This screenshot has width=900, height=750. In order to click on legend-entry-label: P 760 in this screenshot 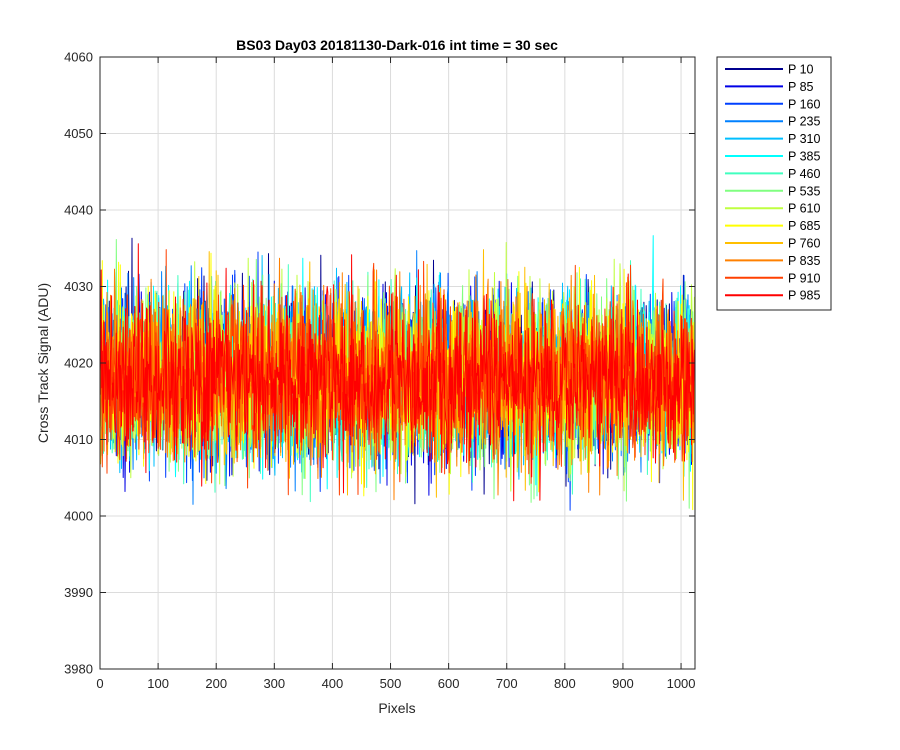, I will do `click(804, 244)`.